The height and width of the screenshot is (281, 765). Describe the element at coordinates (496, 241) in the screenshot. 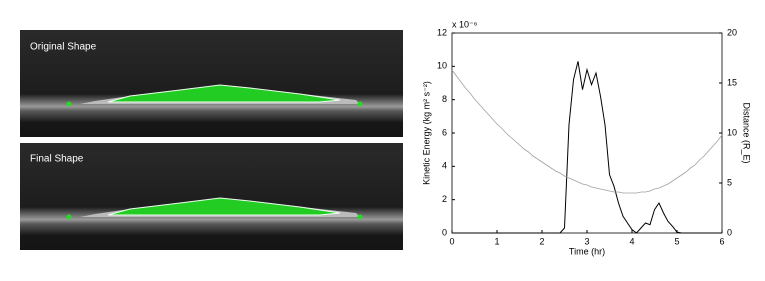

I see `x-tick-label: 1` at that location.